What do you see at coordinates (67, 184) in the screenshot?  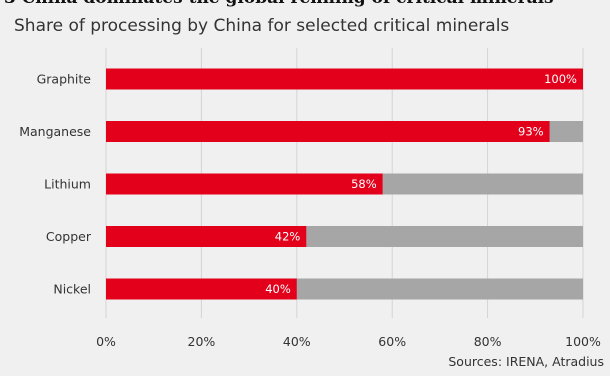 I see `category-label-lithium: Lithium` at bounding box center [67, 184].